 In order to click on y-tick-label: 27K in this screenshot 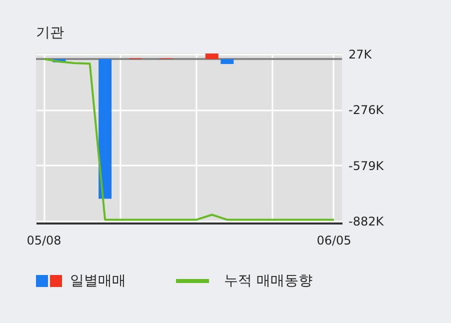, I will do `click(360, 55)`.